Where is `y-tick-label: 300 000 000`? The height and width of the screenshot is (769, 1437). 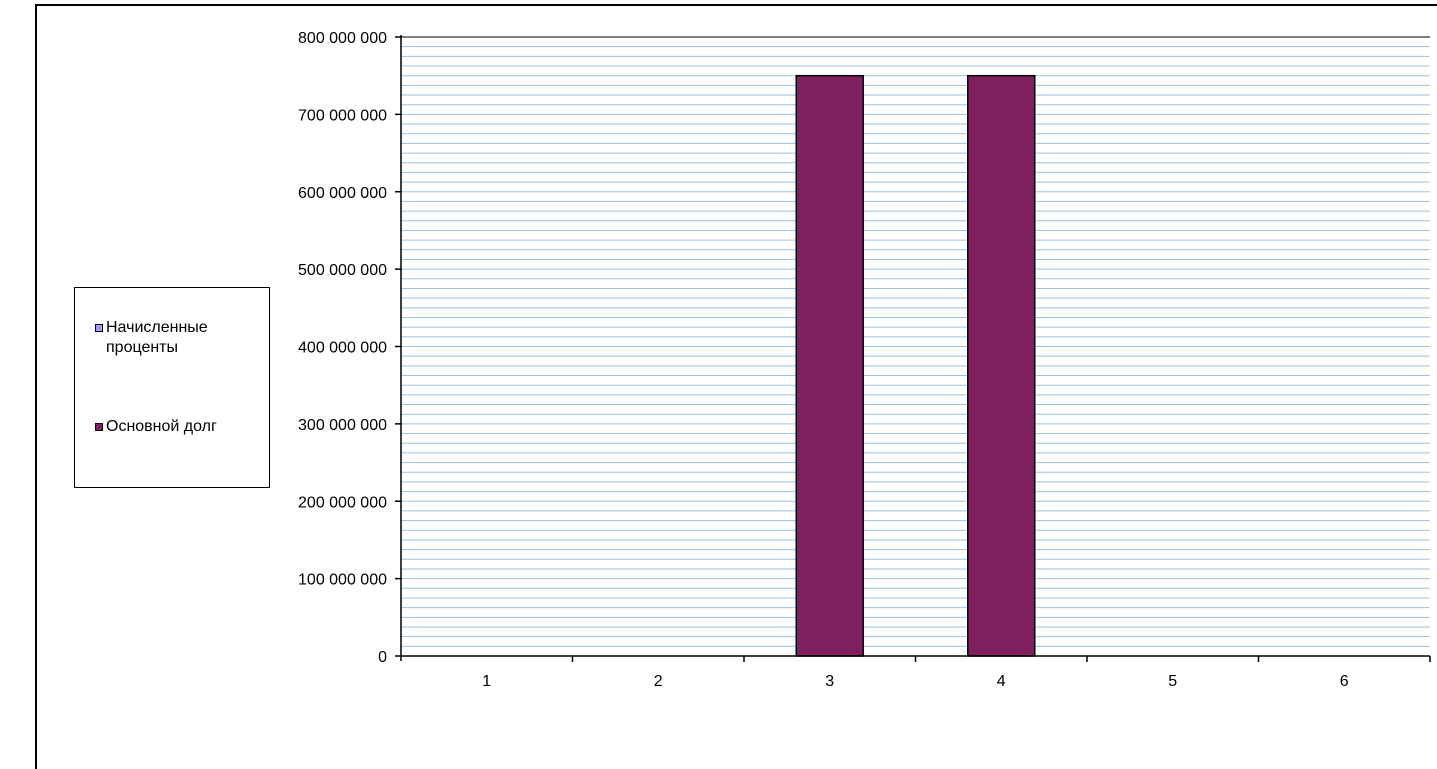 y-tick-label: 300 000 000 is located at coordinates (342, 425).